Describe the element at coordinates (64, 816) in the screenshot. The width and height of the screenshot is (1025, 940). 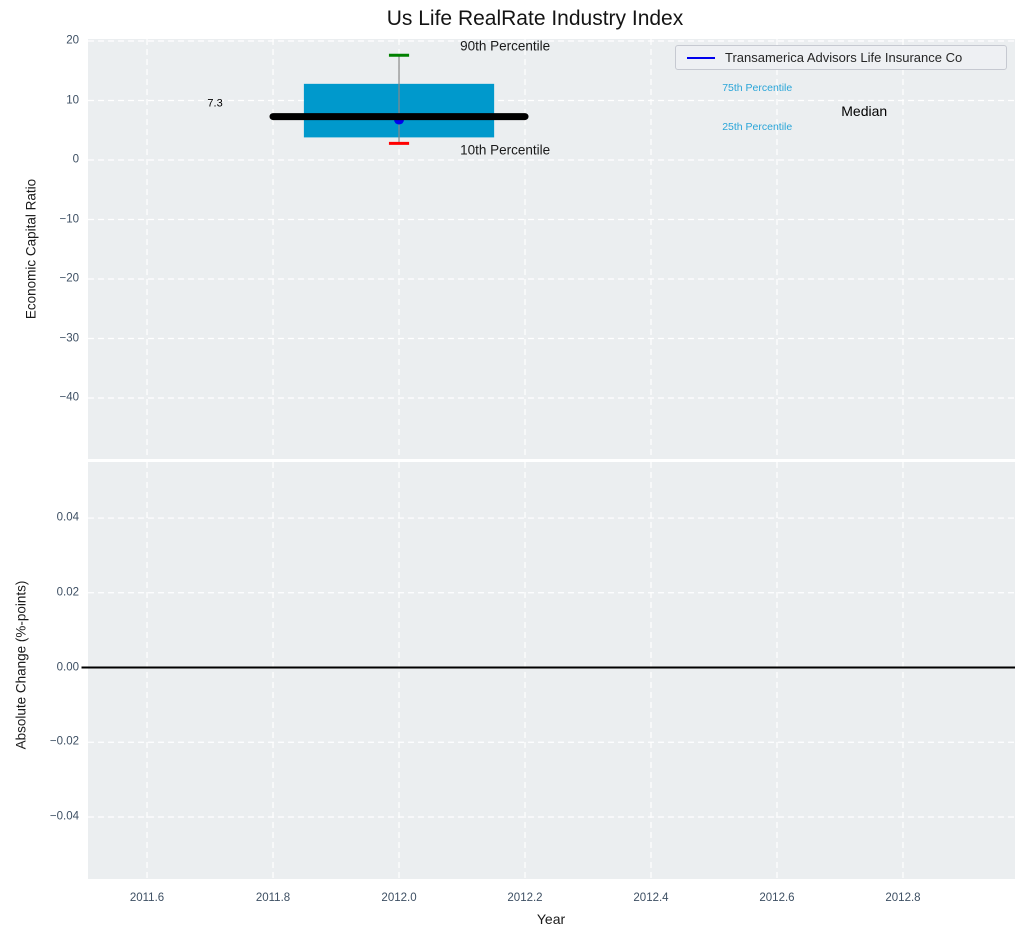
I see `y-tick-label: −0.04` at that location.